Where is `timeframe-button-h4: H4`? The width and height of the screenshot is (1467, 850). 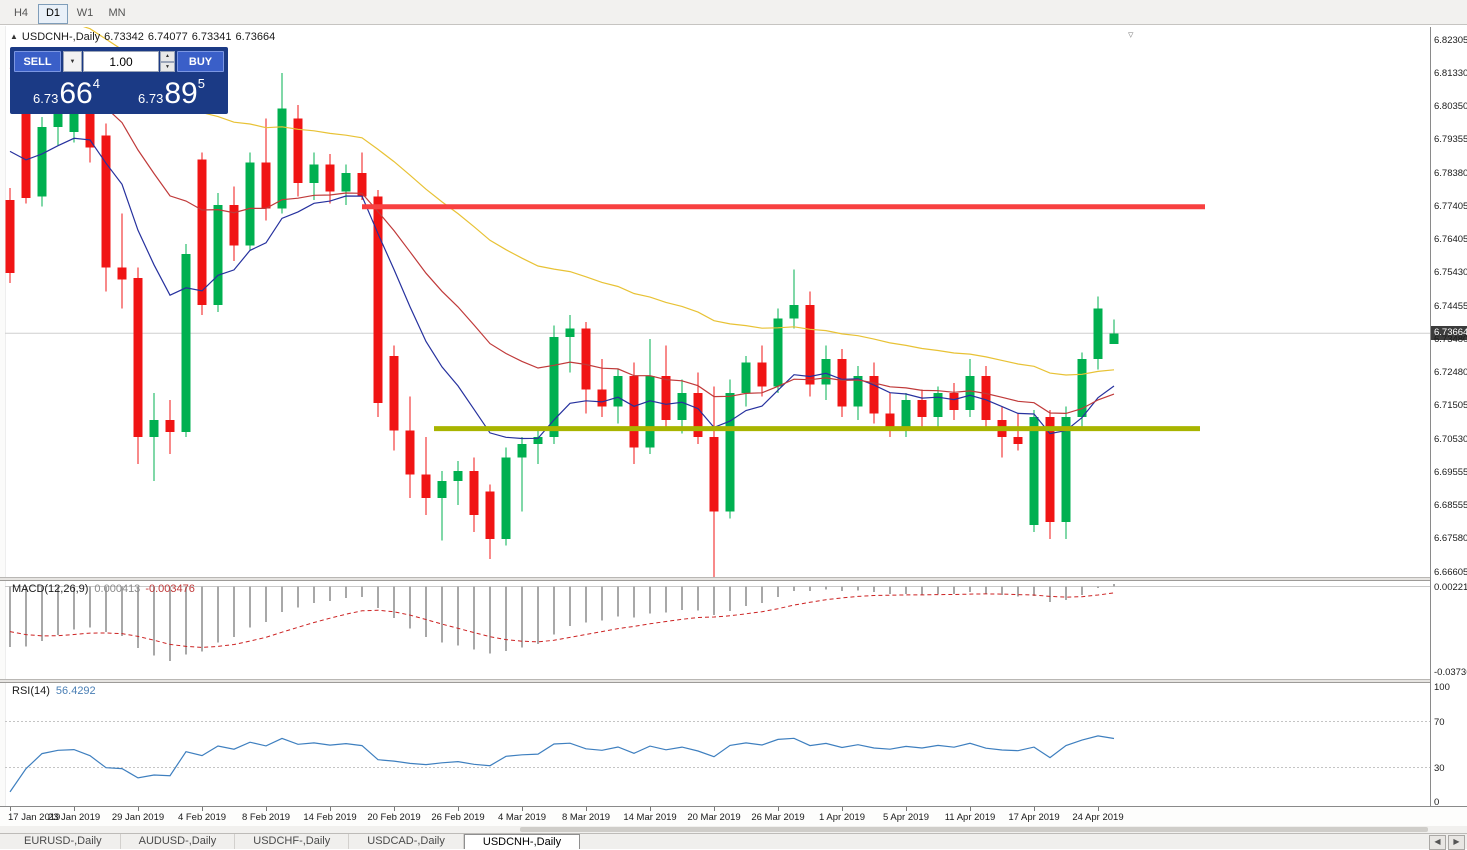 timeframe-button-h4: H4 is located at coordinates (21, 13).